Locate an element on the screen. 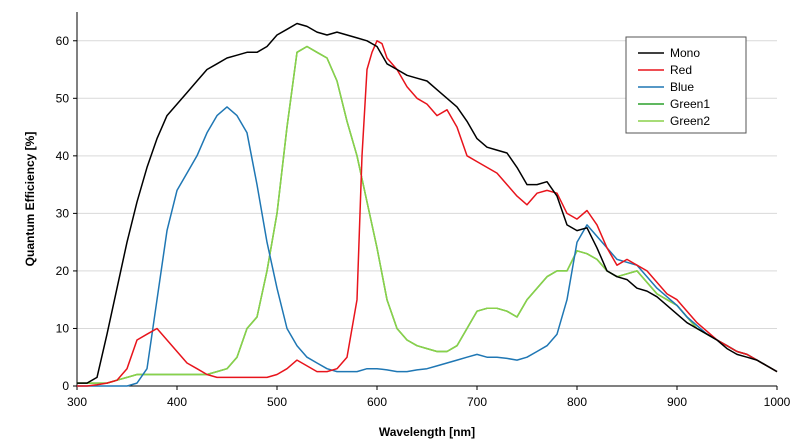  y-tick-label: 10 is located at coordinates (63, 328).